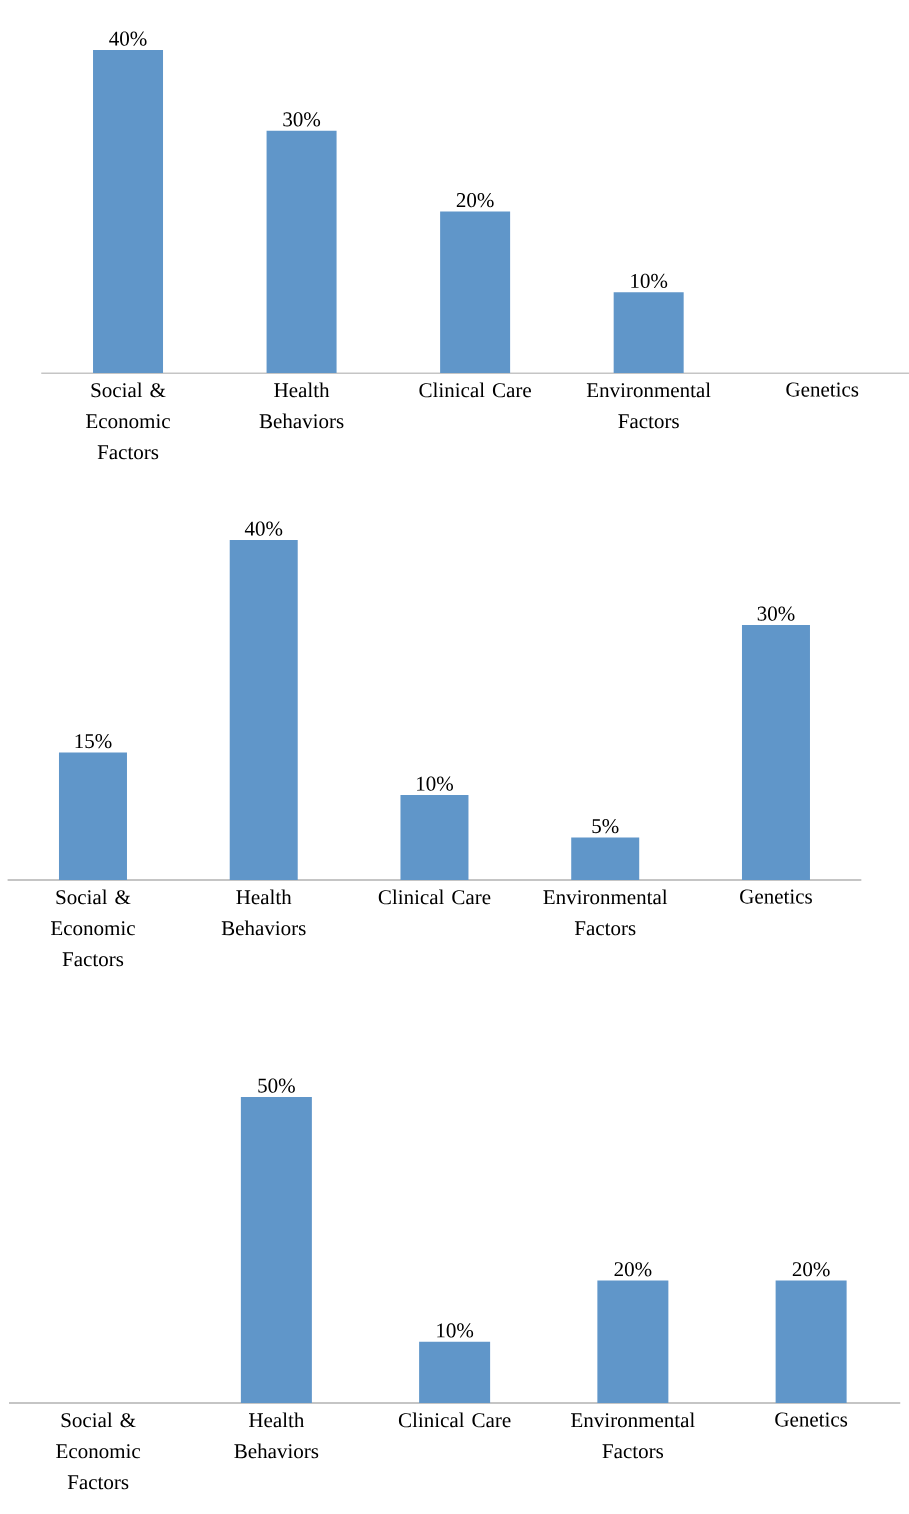 This screenshot has width=909, height=1514. I want to click on data-label: 50%, so click(276, 1085).